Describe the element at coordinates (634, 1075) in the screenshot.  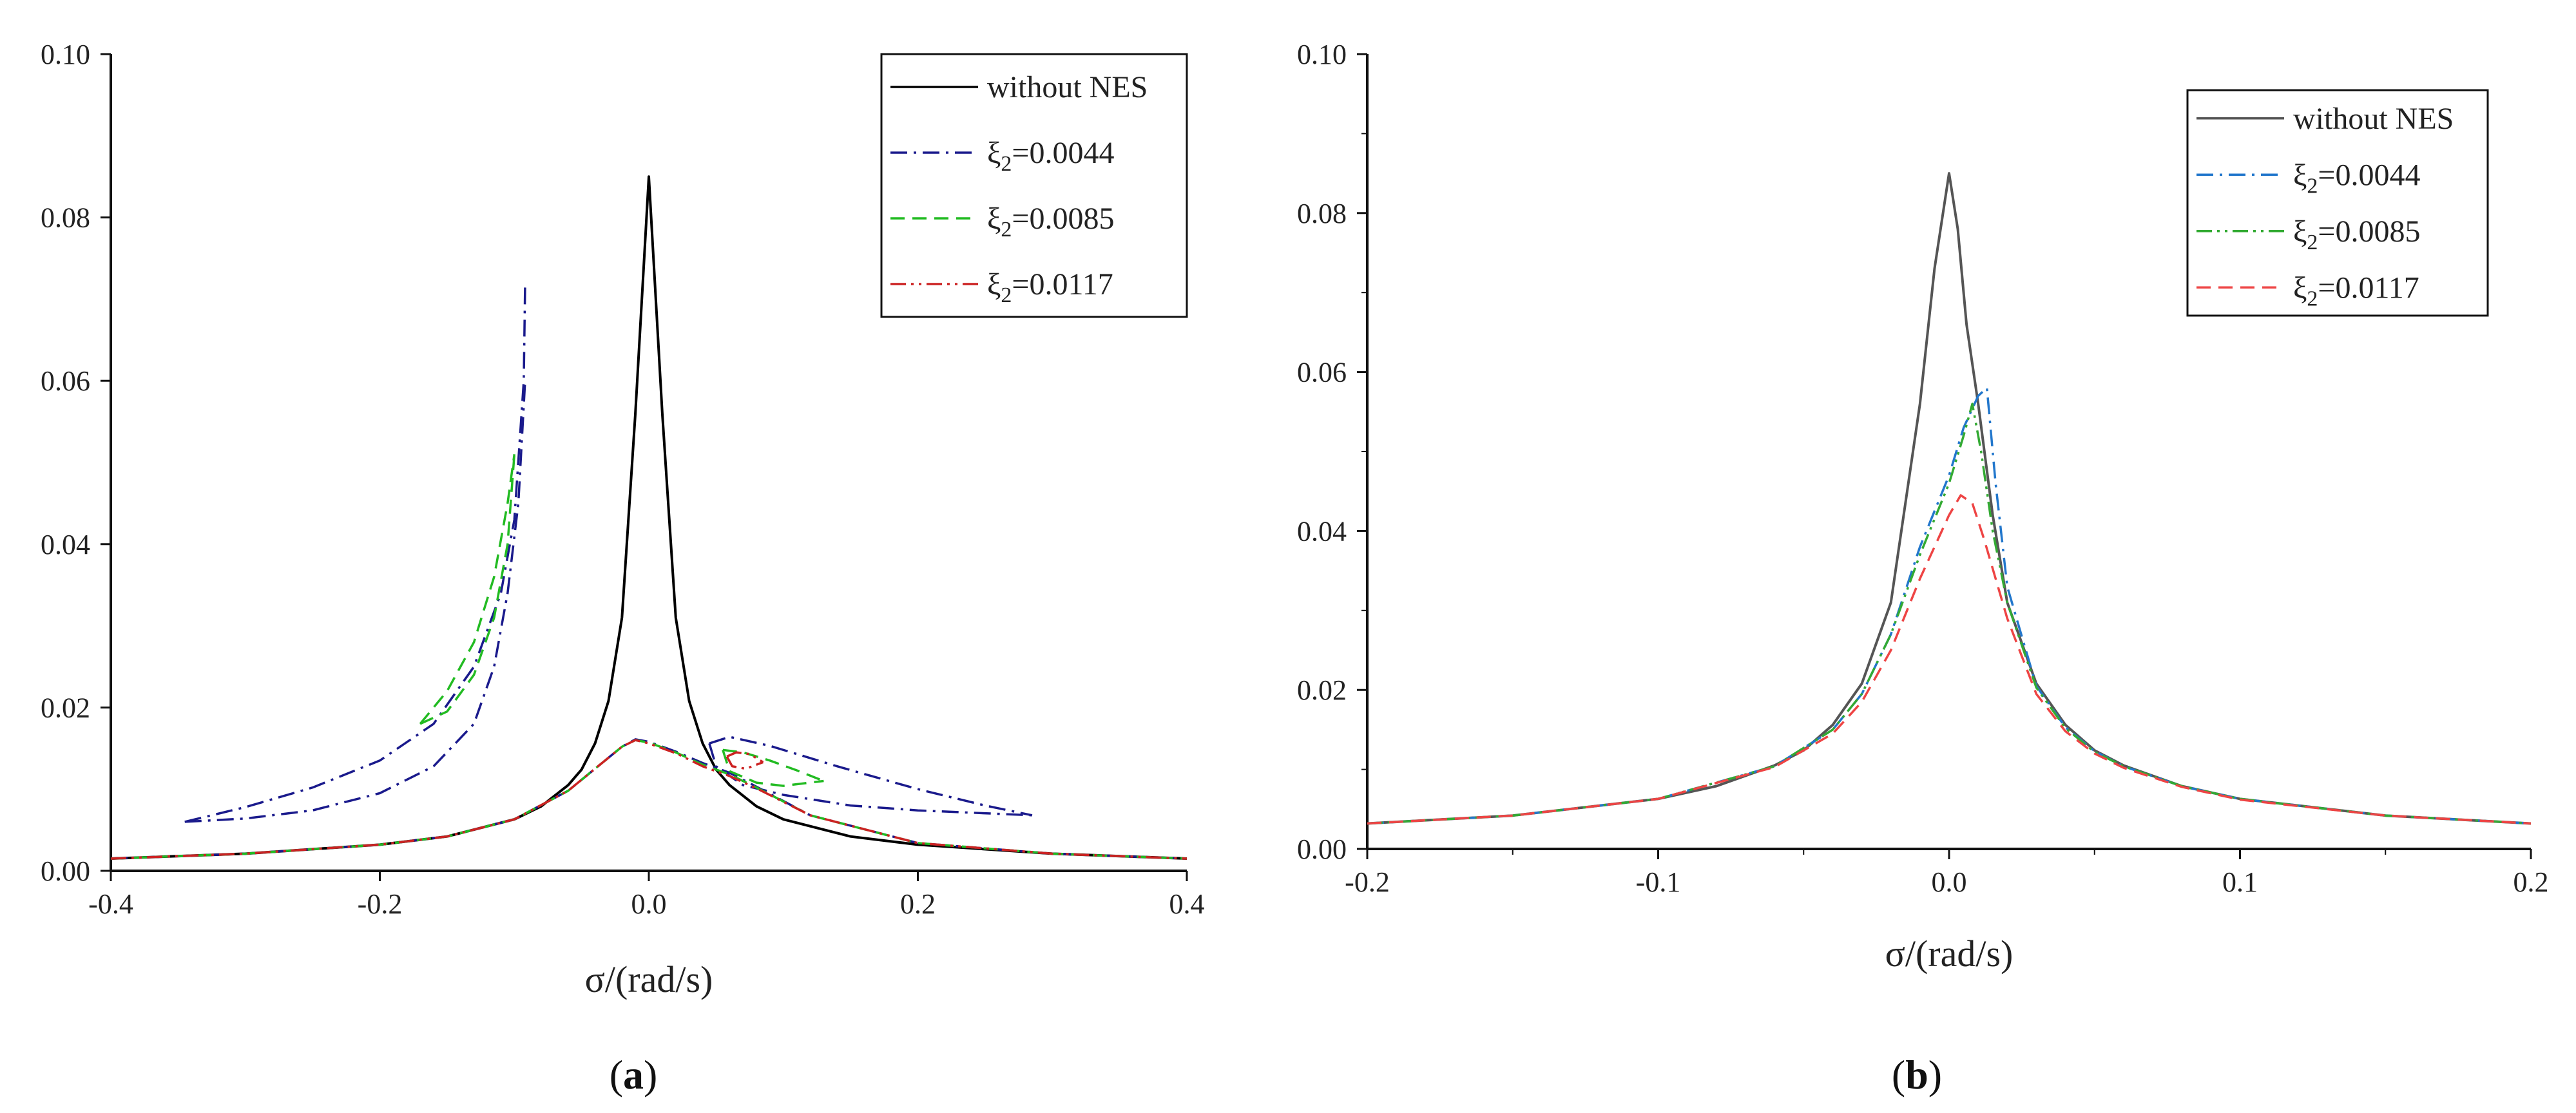
I see `panel-label: (a)` at that location.